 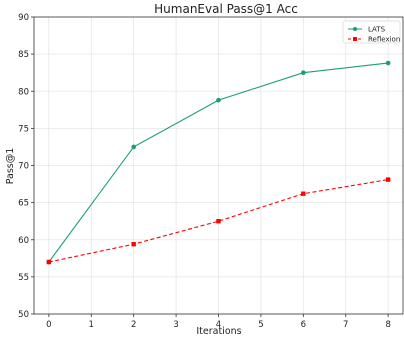 What do you see at coordinates (226, 9) in the screenshot?
I see `chart-title: HumanEval Pass@1 Acc` at bounding box center [226, 9].